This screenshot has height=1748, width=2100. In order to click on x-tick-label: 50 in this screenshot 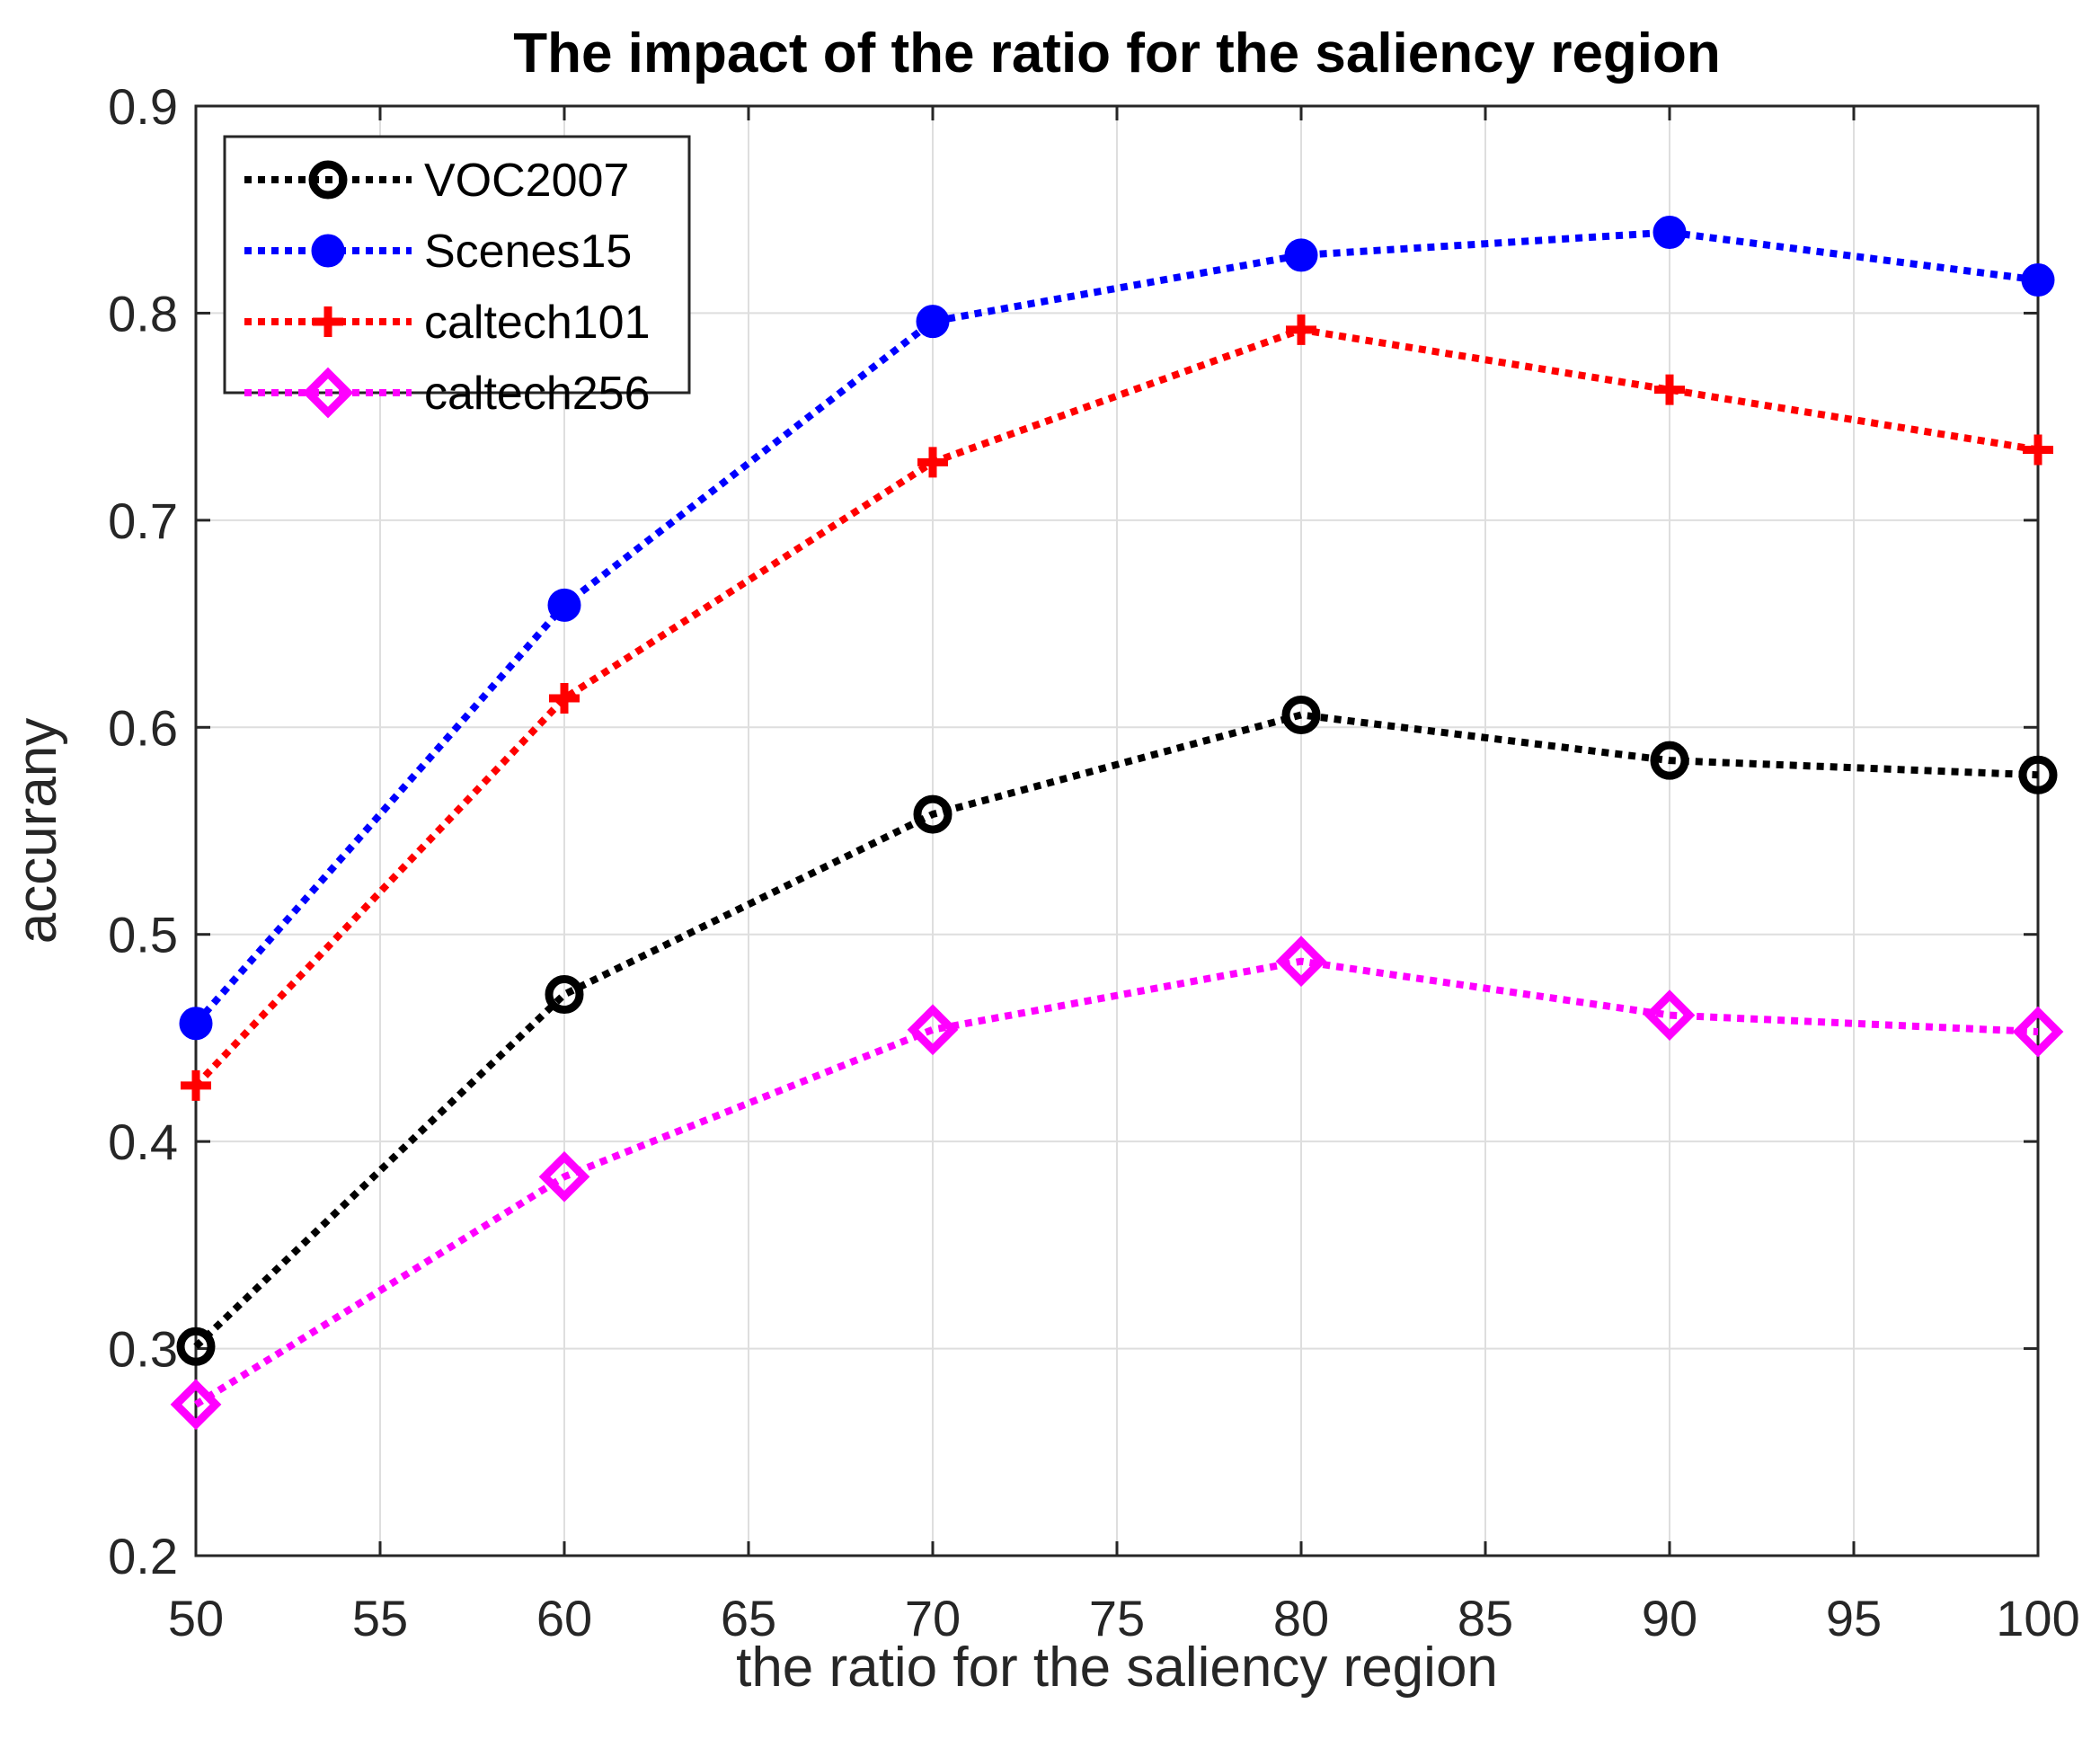, I will do `click(196, 1618)`.